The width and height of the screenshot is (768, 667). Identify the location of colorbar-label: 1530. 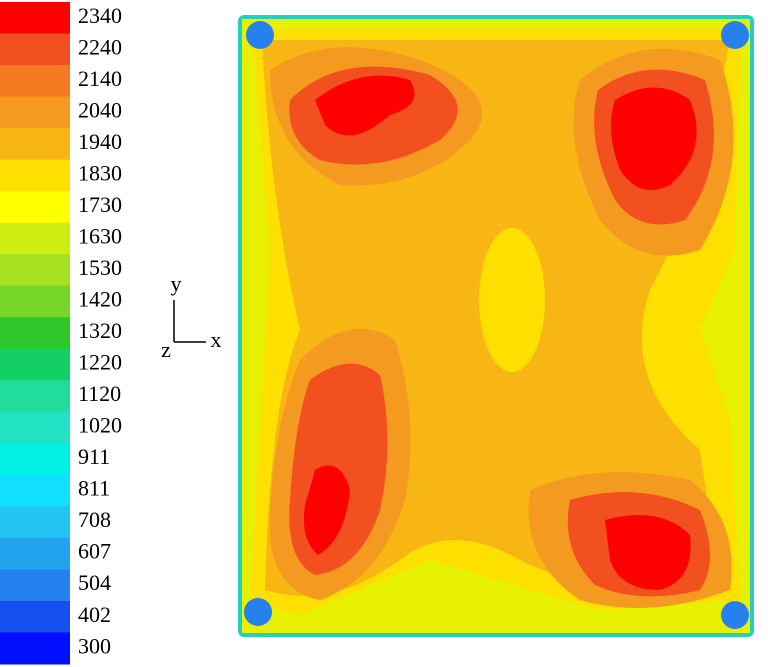
(100, 267).